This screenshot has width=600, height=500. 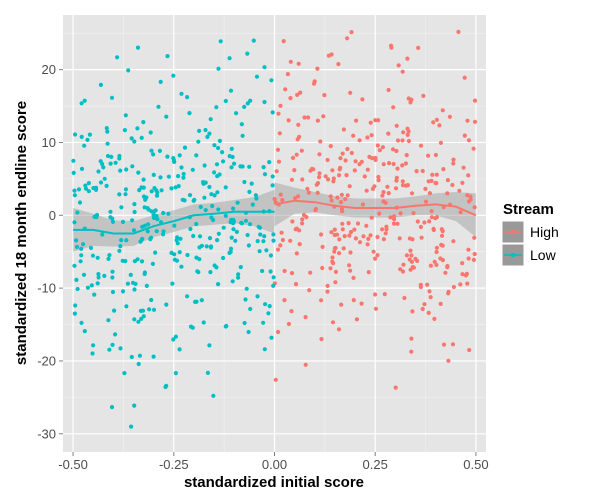 What do you see at coordinates (375, 464) in the screenshot?
I see `x-tick-label: 0.25` at bounding box center [375, 464].